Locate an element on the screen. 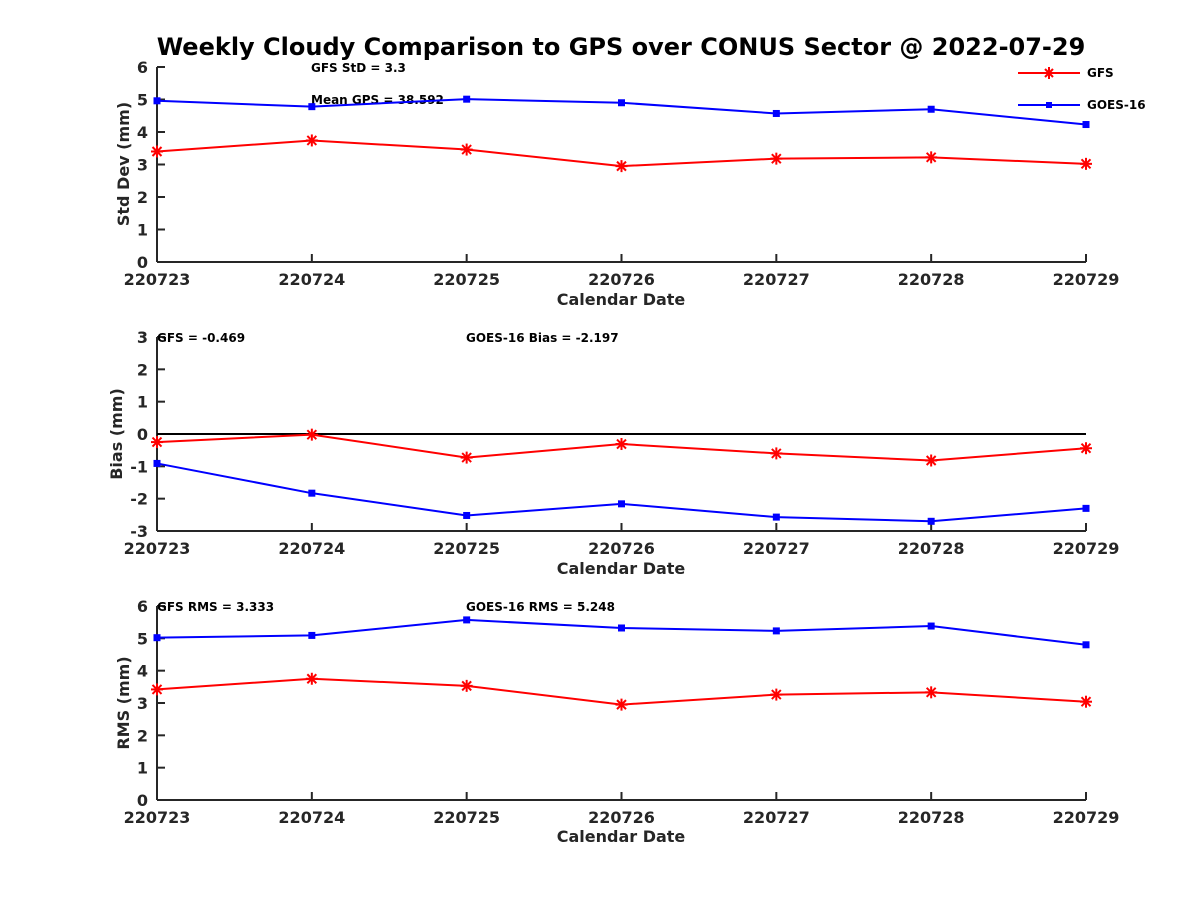 The width and height of the screenshot is (1200, 900). y-axis-label: Bias (mm) is located at coordinates (116, 434).